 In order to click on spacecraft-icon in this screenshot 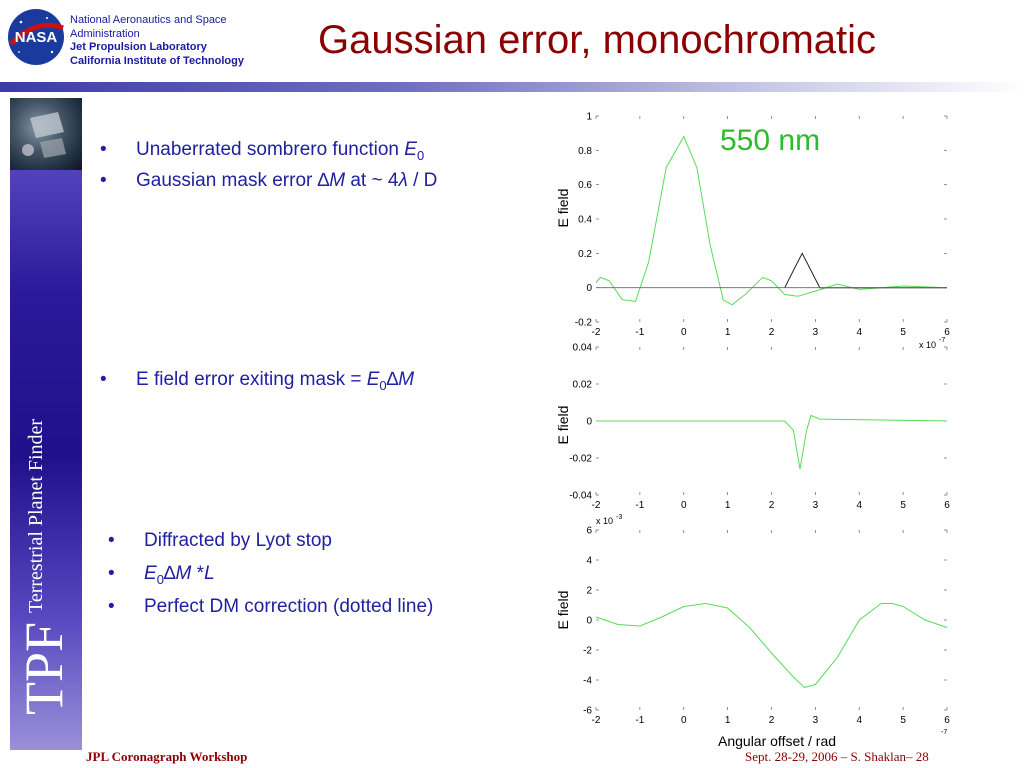, I will do `click(44, 135)`.